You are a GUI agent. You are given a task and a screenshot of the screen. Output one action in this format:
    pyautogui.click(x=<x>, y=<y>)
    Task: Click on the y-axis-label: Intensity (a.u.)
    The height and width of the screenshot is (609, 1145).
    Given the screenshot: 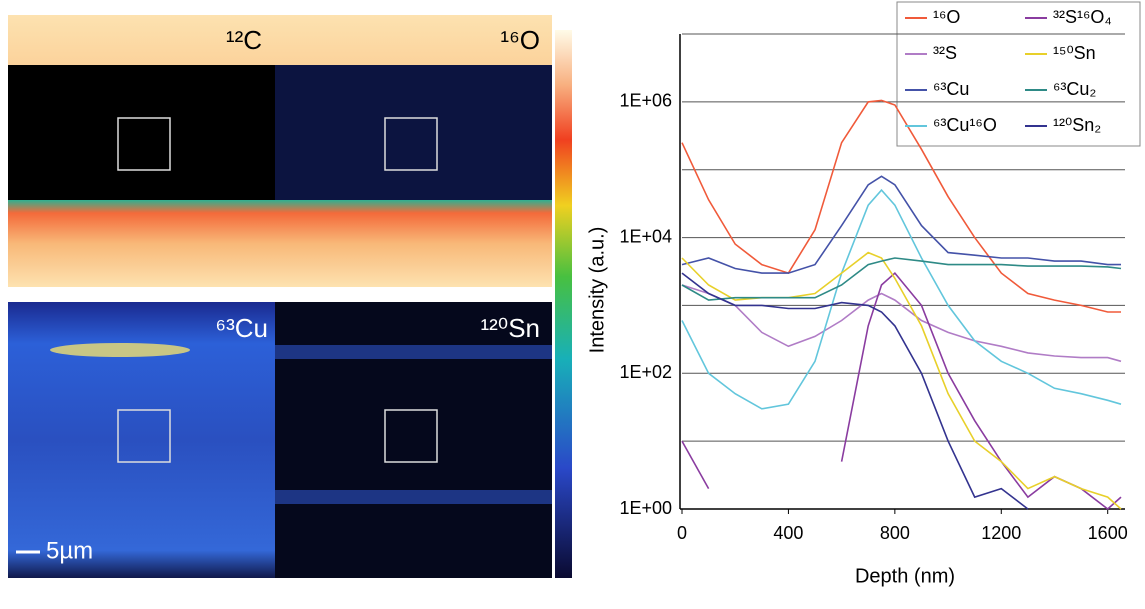 What is the action you would take?
    pyautogui.click(x=597, y=290)
    